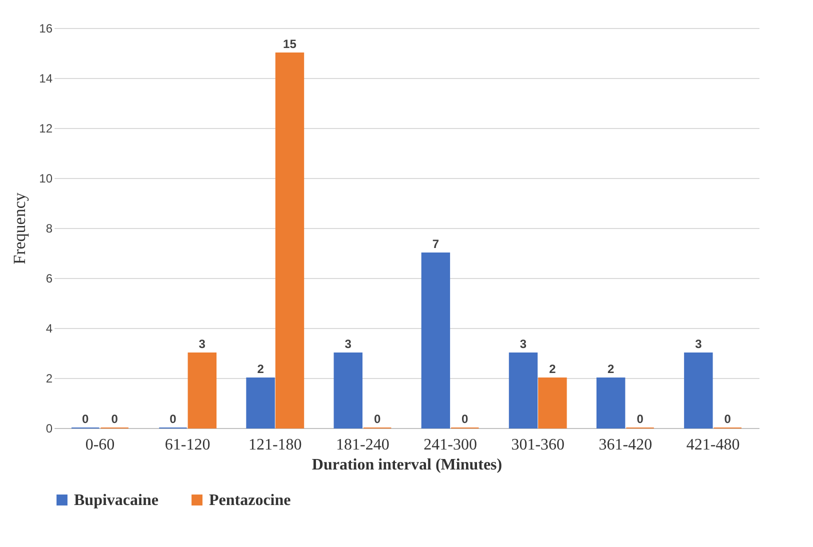 The height and width of the screenshot is (547, 813). What do you see at coordinates (46, 79) in the screenshot?
I see `y-tick-label: 14` at bounding box center [46, 79].